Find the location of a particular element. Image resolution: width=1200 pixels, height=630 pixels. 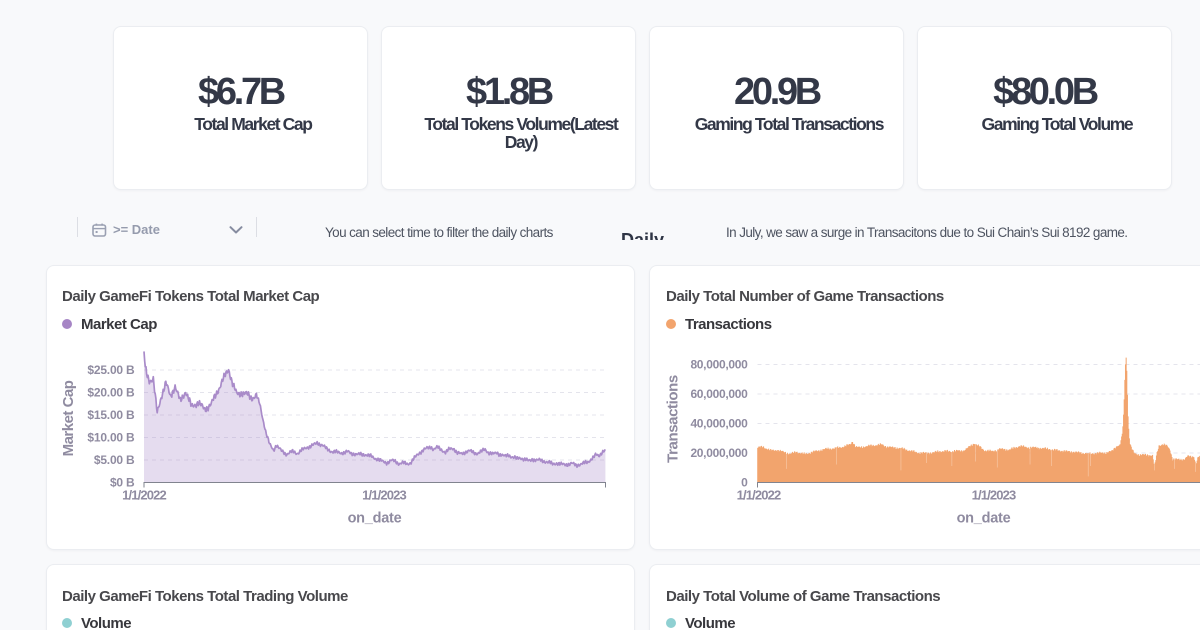

svg-text: Transactions is located at coordinates (673, 419).